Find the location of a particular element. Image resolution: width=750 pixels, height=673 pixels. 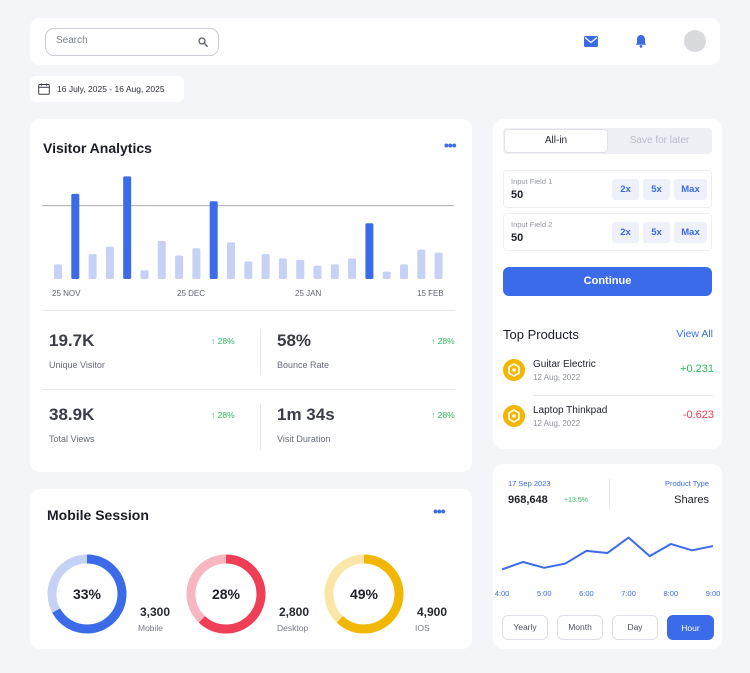

search-input is located at coordinates (121, 40).